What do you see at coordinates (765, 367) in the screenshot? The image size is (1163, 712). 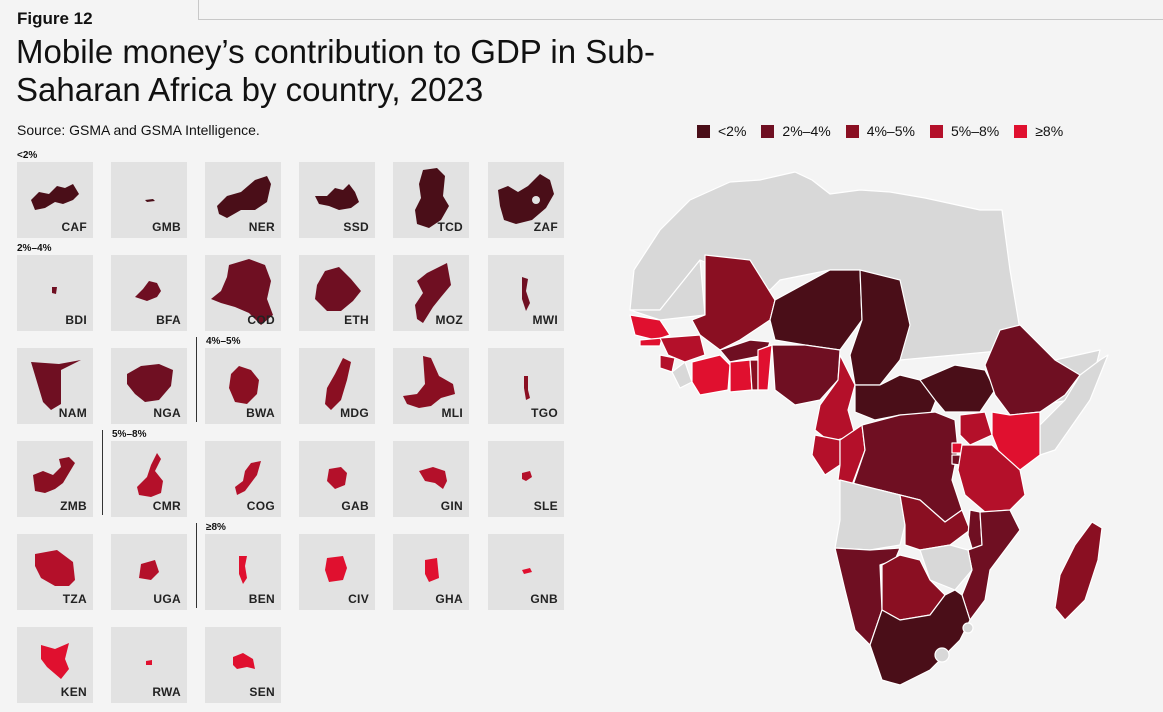 I see `map-ben` at bounding box center [765, 367].